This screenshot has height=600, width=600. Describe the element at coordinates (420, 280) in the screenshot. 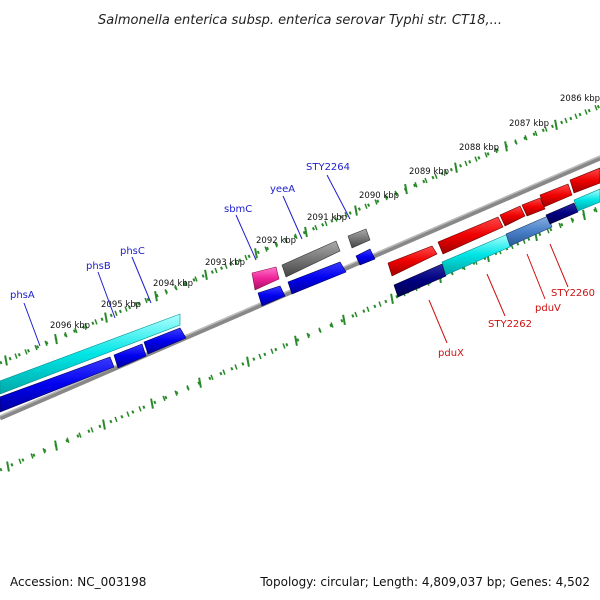

I see `pduX-gene` at that location.